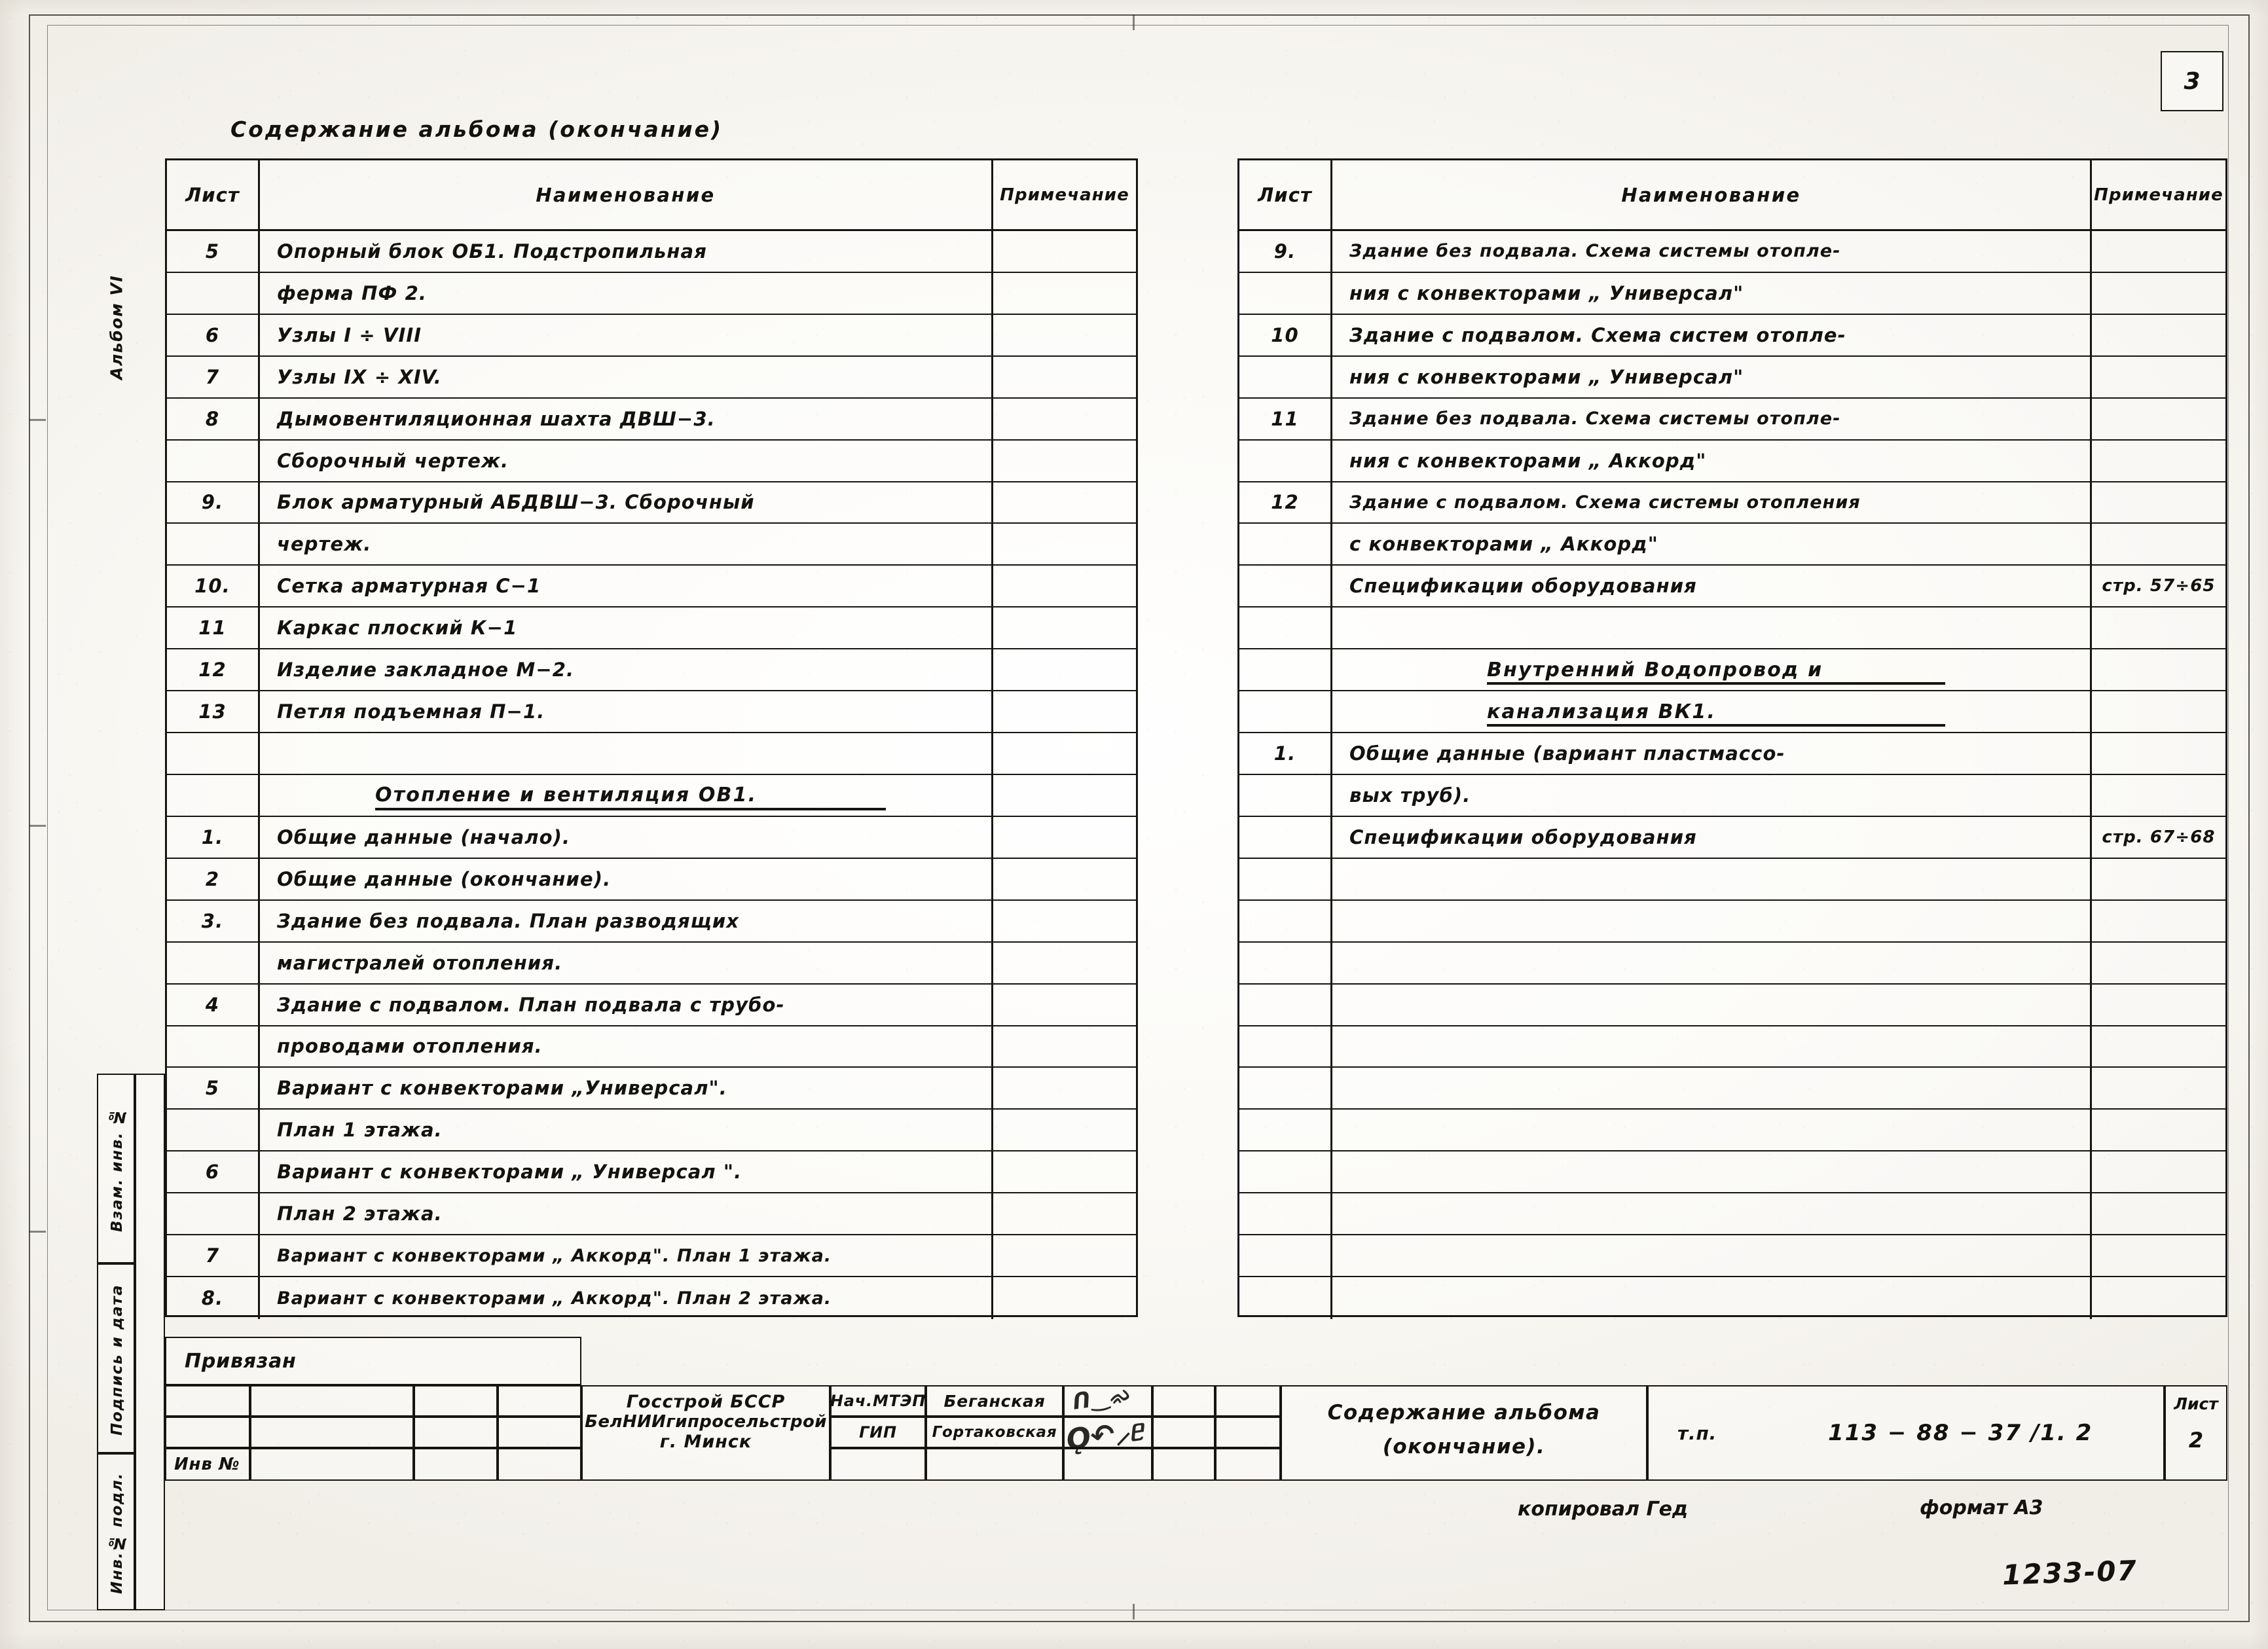 This screenshot has height=1649, width=2268. I want to click on role-3-cell, so click(878, 1464).